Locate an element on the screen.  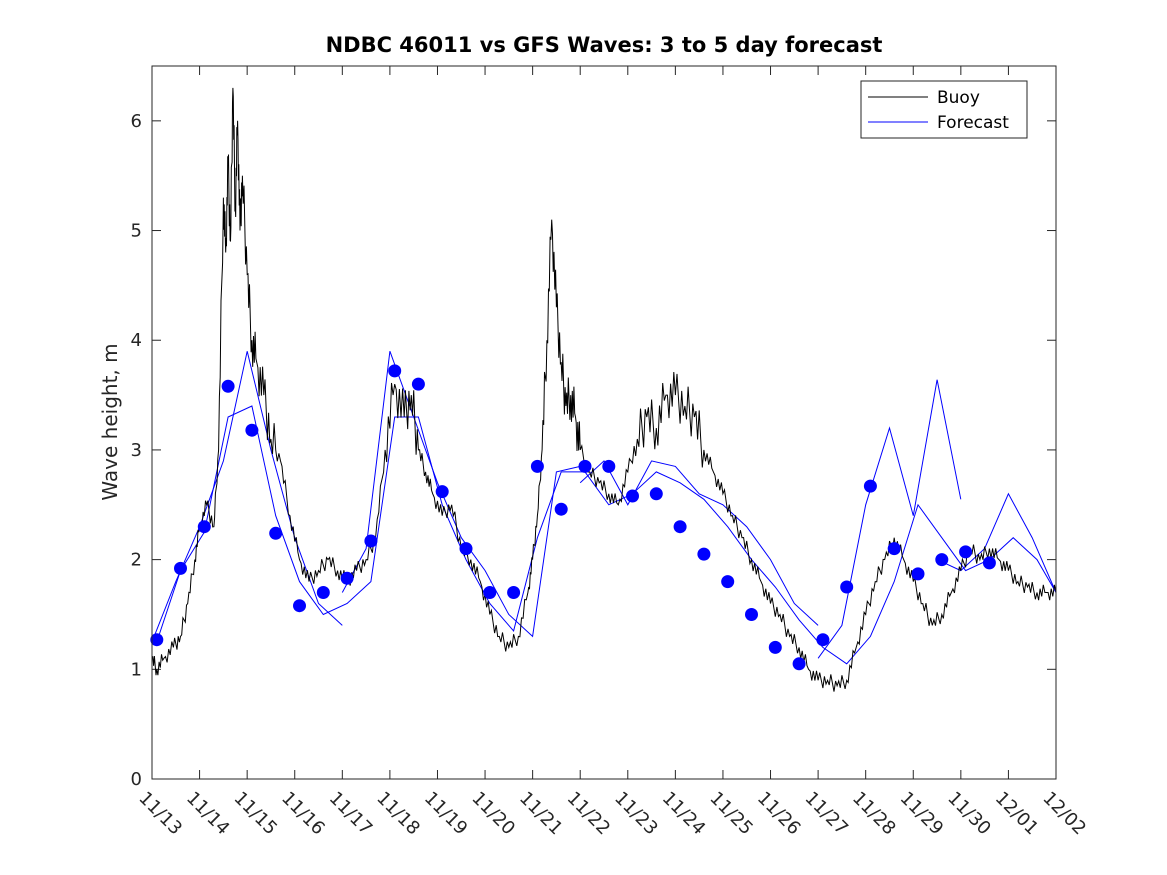
y-tick-label: 5 is located at coordinates (136, 231).